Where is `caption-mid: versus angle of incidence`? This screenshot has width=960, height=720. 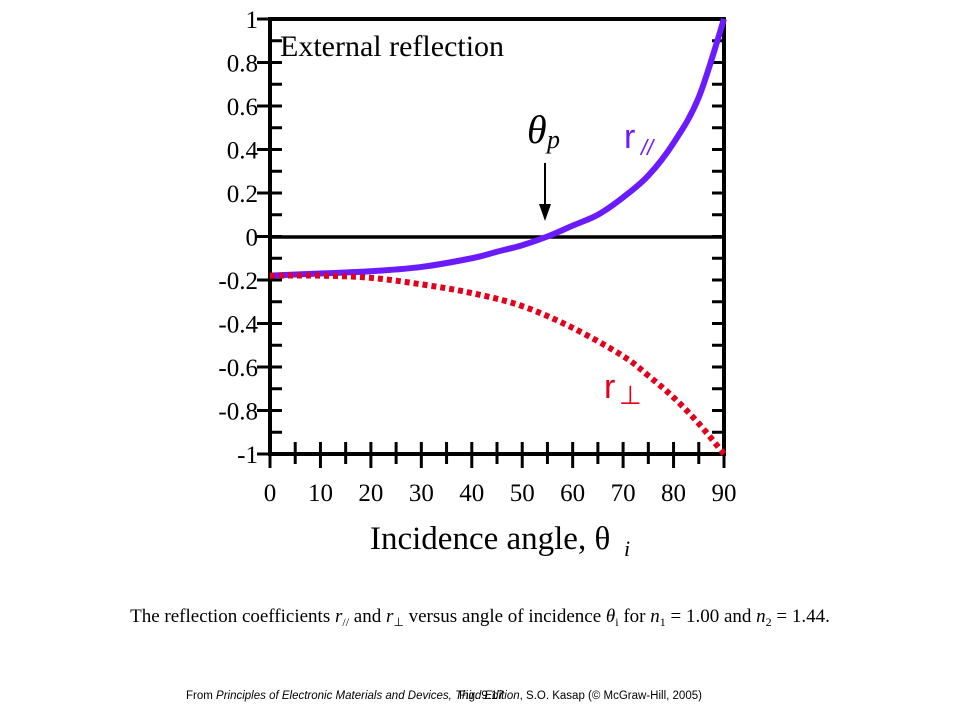 caption-mid: versus angle of incidence is located at coordinates (504, 616).